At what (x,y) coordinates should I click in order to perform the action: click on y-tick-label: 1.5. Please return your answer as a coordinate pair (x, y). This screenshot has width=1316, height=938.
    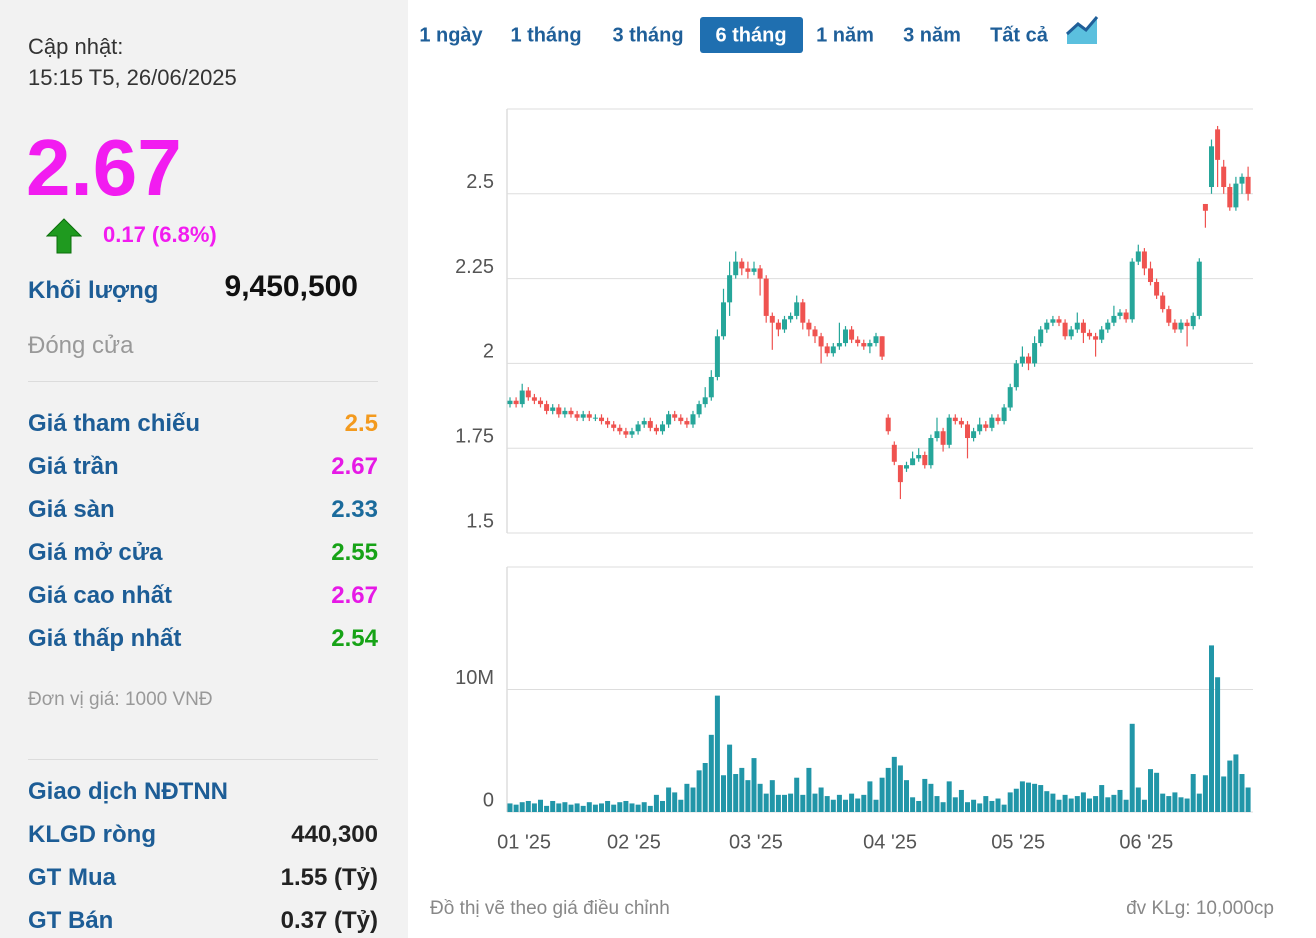
    Looking at the image, I should click on (480, 521).